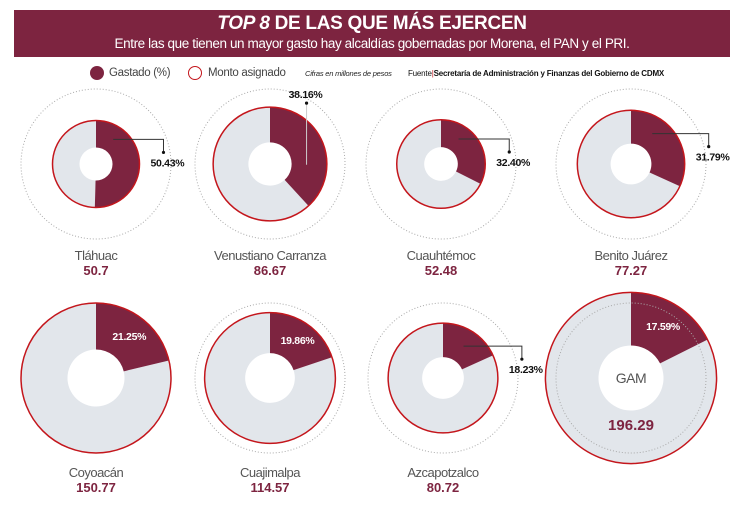 Image resolution: width=750 pixels, height=505 pixels. Describe the element at coordinates (270, 255) in the screenshot. I see `alcaldia-name-label: Venustiano Carranza` at that location.